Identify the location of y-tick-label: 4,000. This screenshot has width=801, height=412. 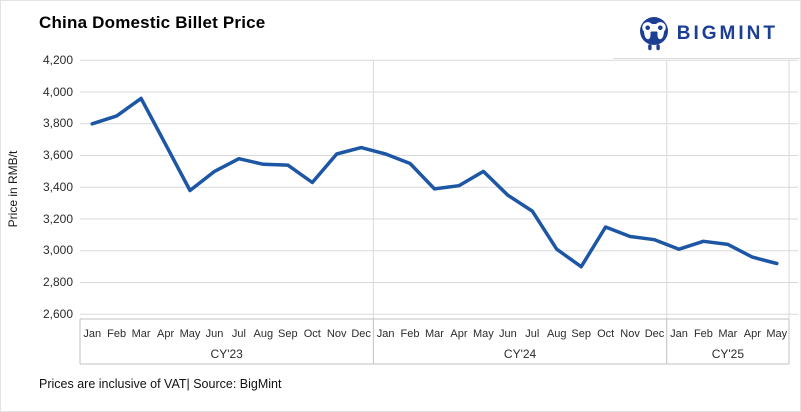
(57, 91).